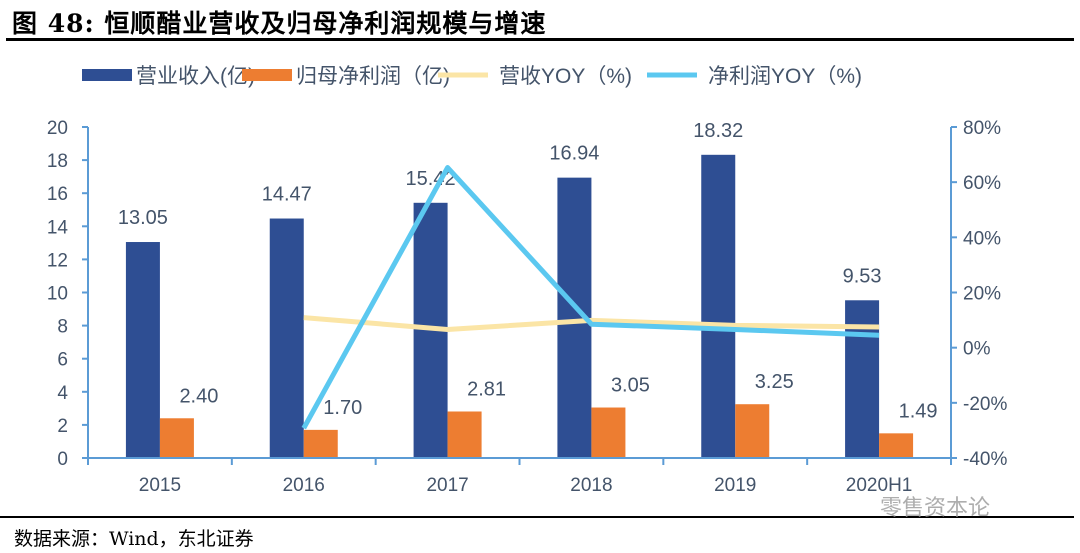 Image resolution: width=1080 pixels, height=553 pixels. I want to click on right-tick-label: 40%, so click(982, 238).